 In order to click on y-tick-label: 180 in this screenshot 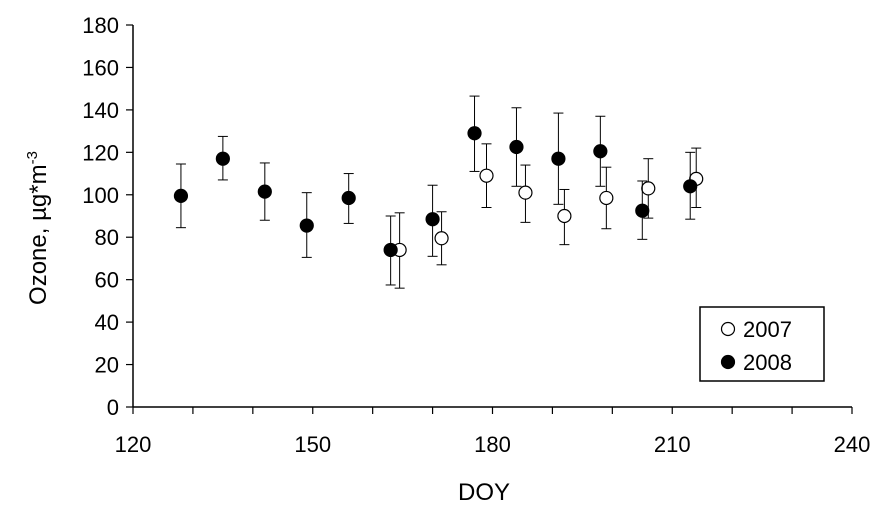, I will do `click(100, 25)`.